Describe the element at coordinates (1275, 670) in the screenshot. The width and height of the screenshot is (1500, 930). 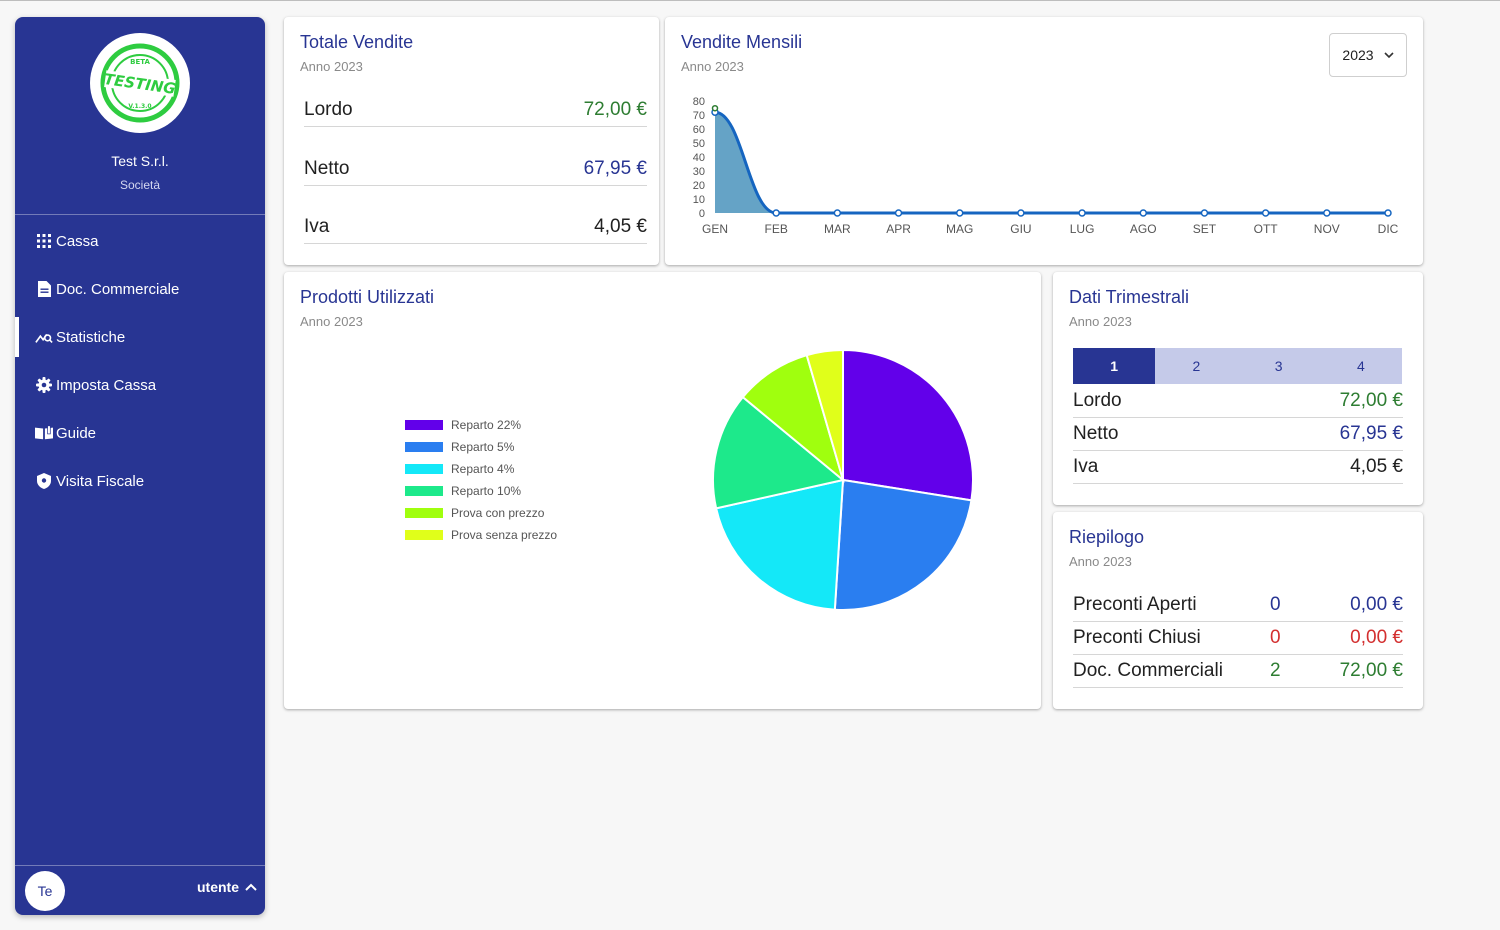
I see `row-count: 2` at that location.